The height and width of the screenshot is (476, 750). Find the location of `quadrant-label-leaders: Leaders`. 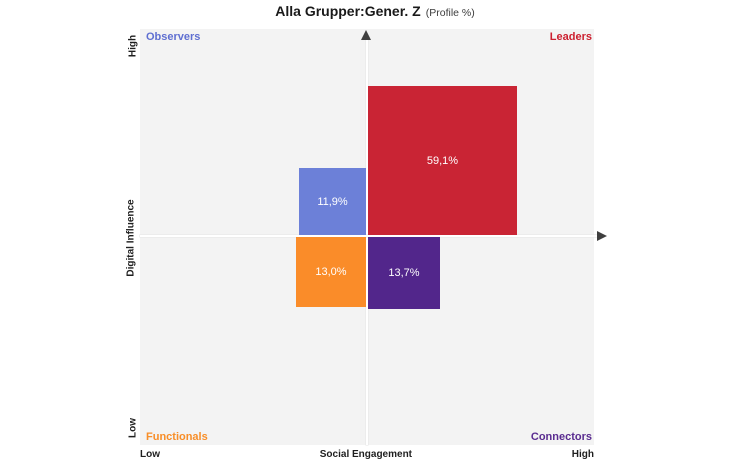

quadrant-label-leaders: Leaders is located at coordinates (570, 37).